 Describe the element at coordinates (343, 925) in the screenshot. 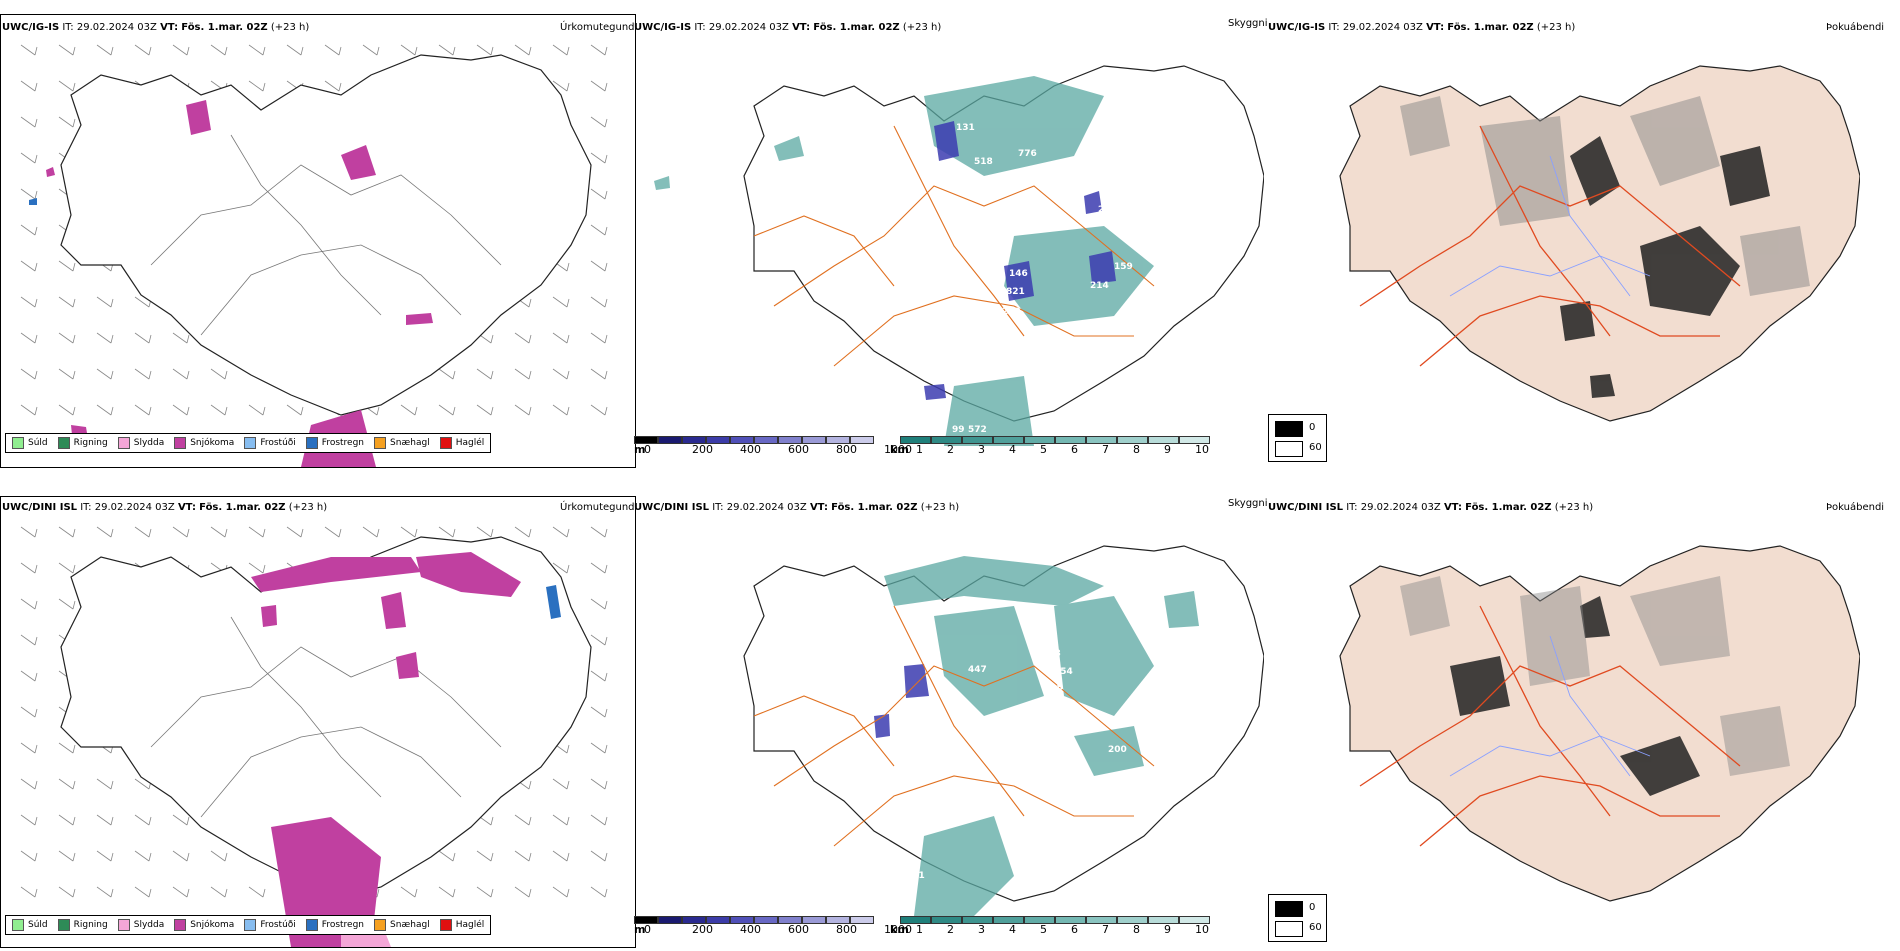

I see `legend-label: Frostregn` at that location.